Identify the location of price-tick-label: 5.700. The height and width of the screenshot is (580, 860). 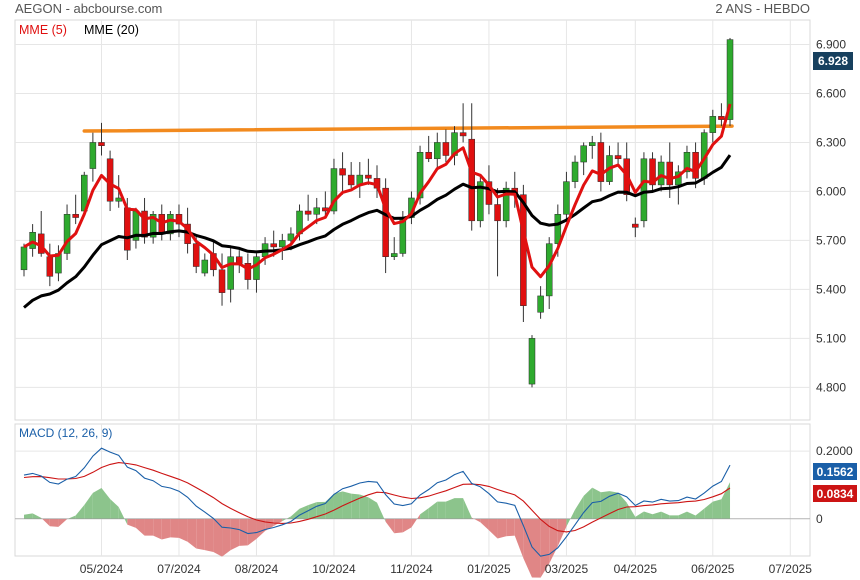
(831, 240).